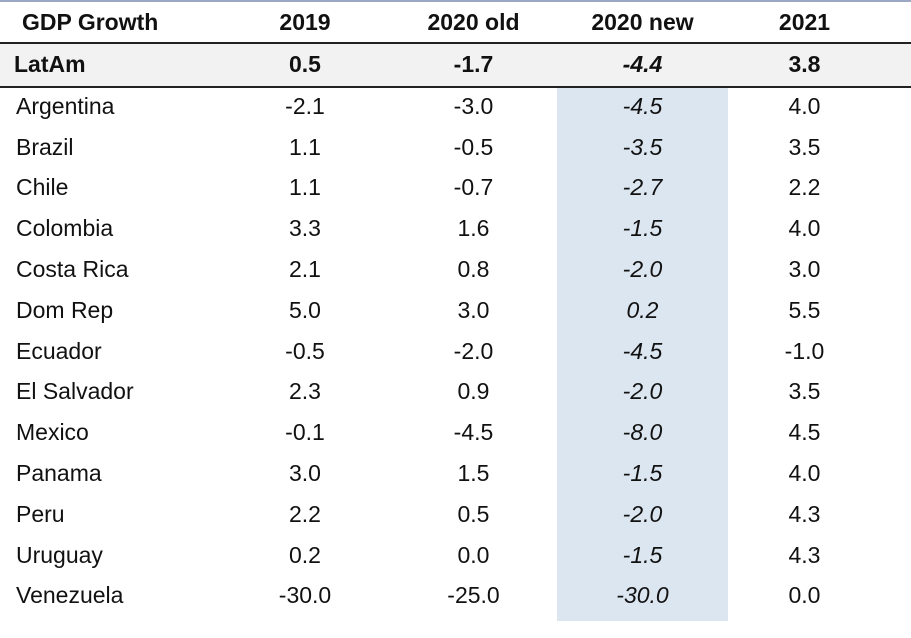 The height and width of the screenshot is (638, 911). What do you see at coordinates (305, 21) in the screenshot?
I see `column-header: 2019` at bounding box center [305, 21].